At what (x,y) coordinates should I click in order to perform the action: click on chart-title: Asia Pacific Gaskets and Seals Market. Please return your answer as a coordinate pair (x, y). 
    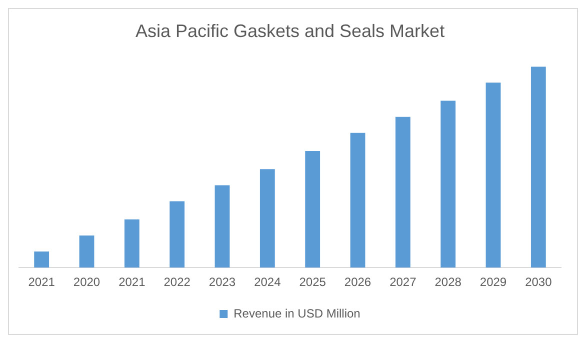
    Looking at the image, I should click on (290, 30).